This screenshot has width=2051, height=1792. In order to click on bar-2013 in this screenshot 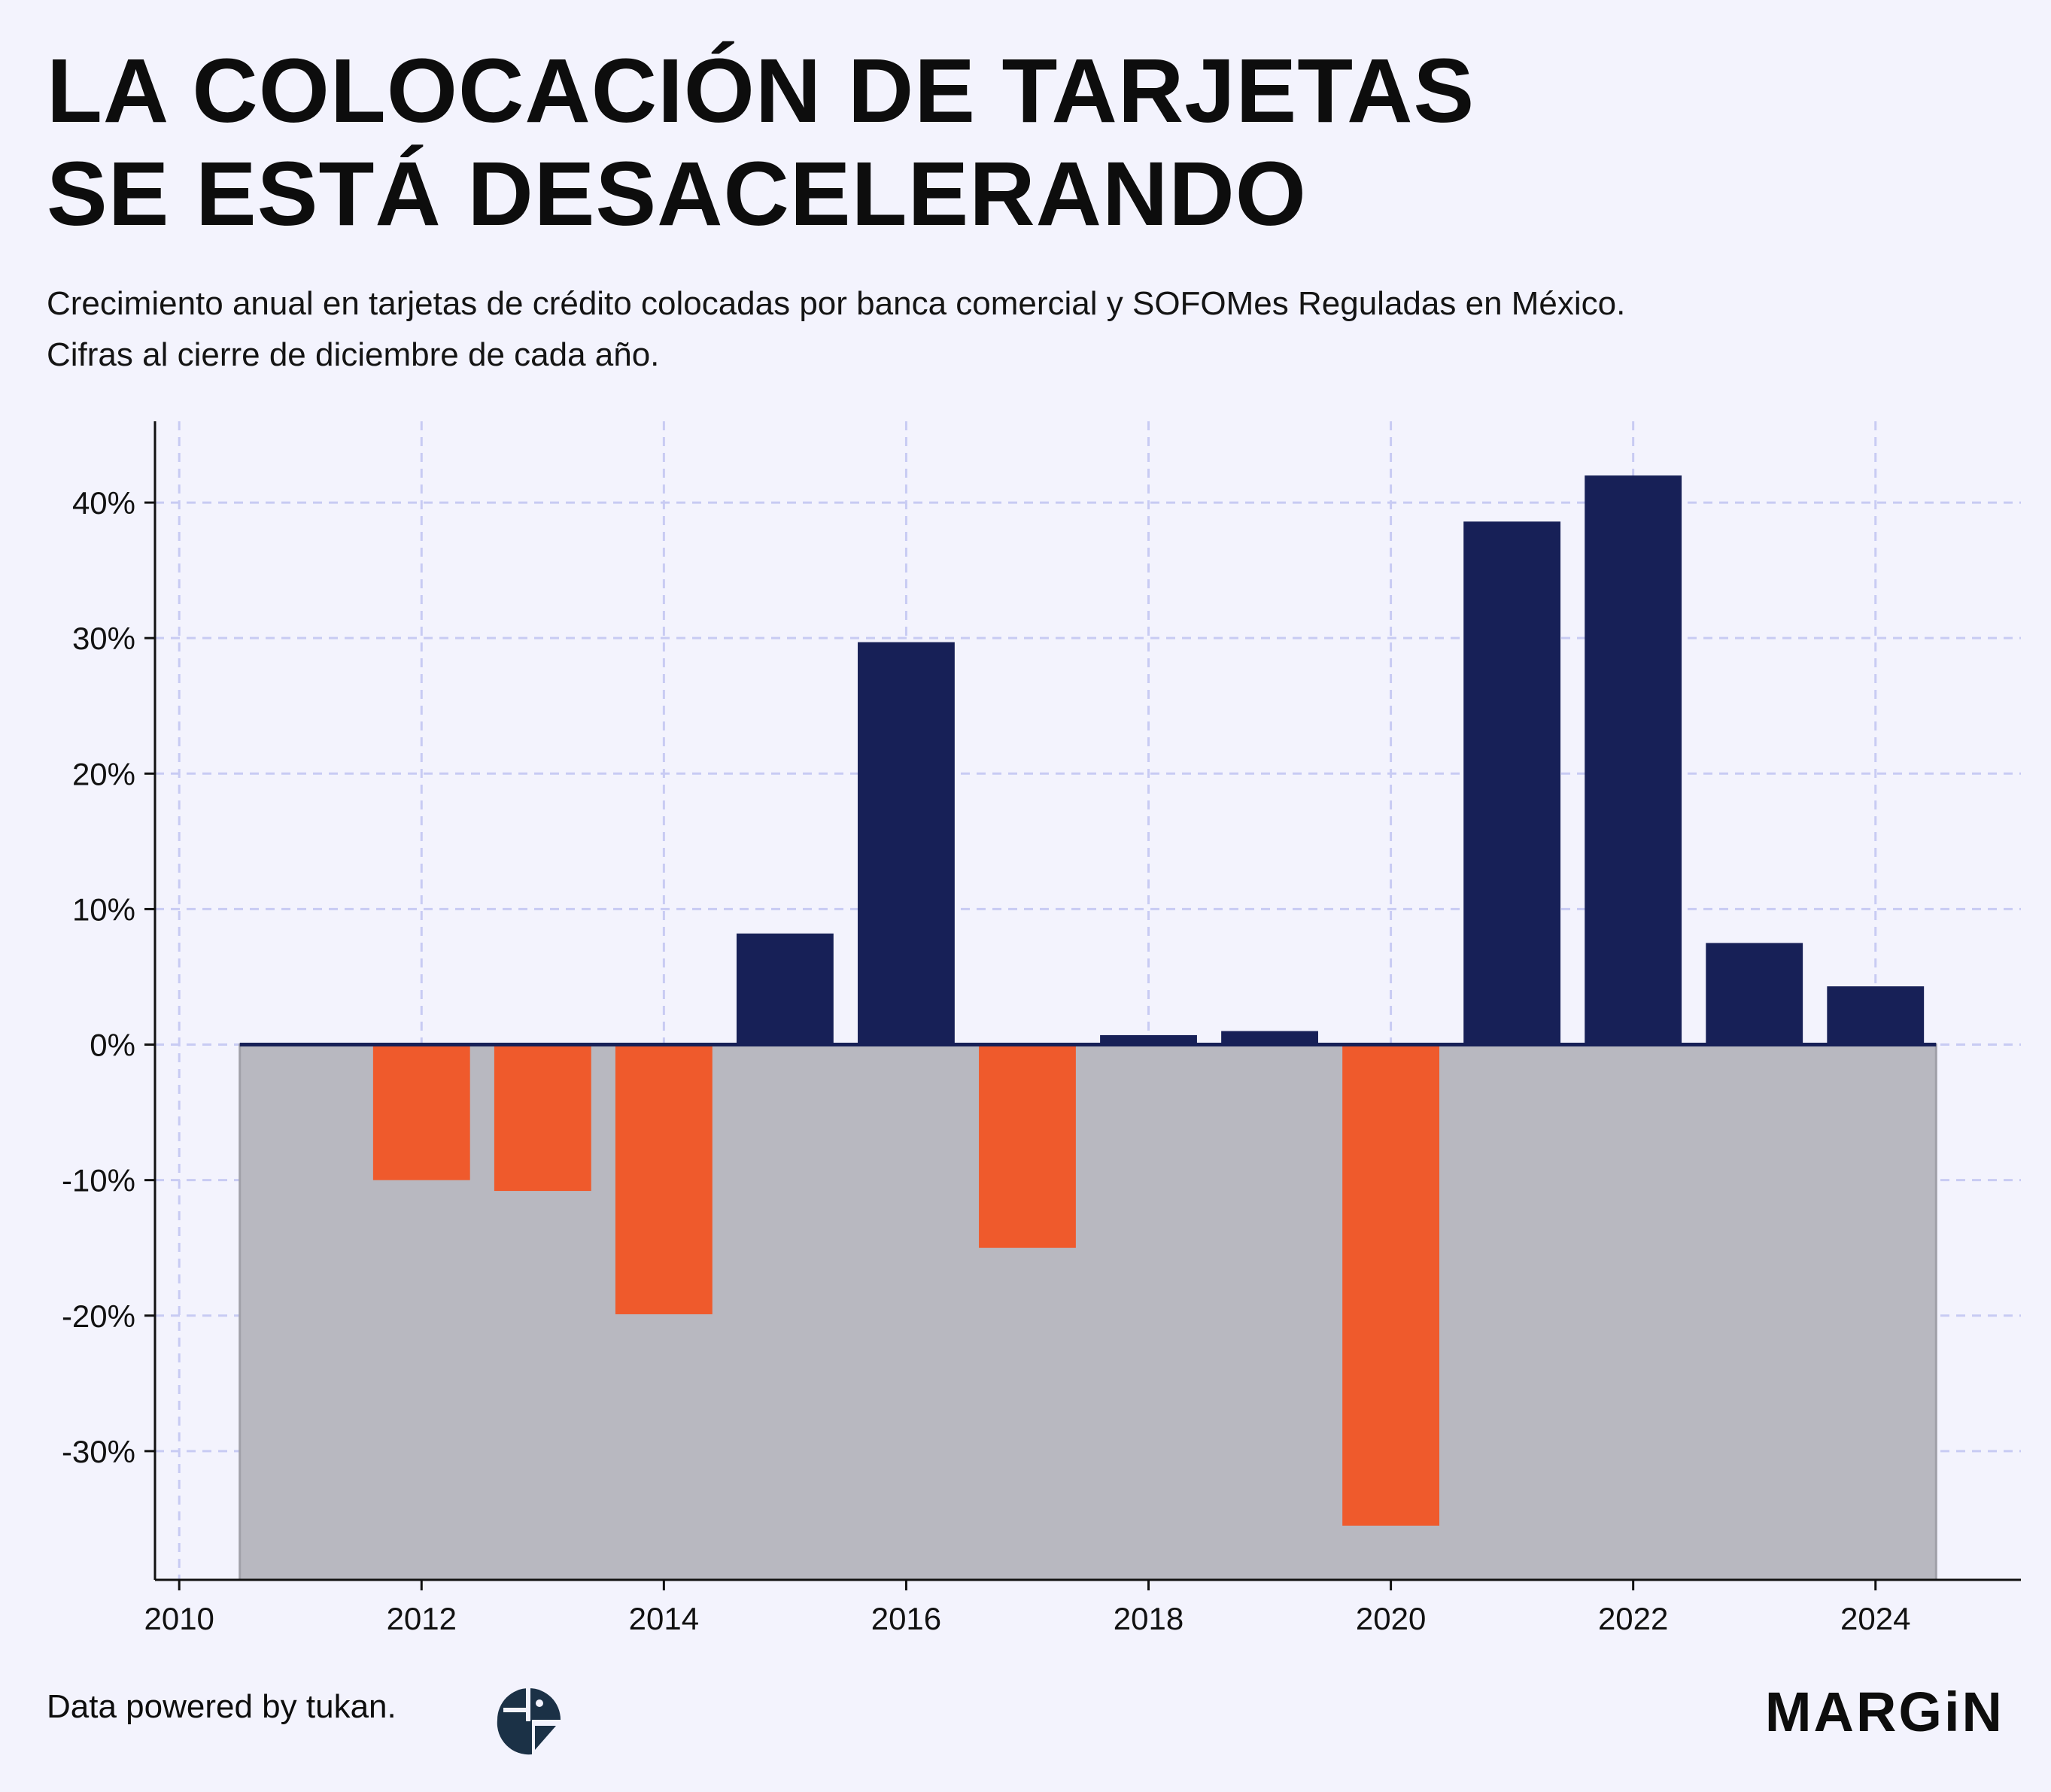, I will do `click(542, 1118)`.